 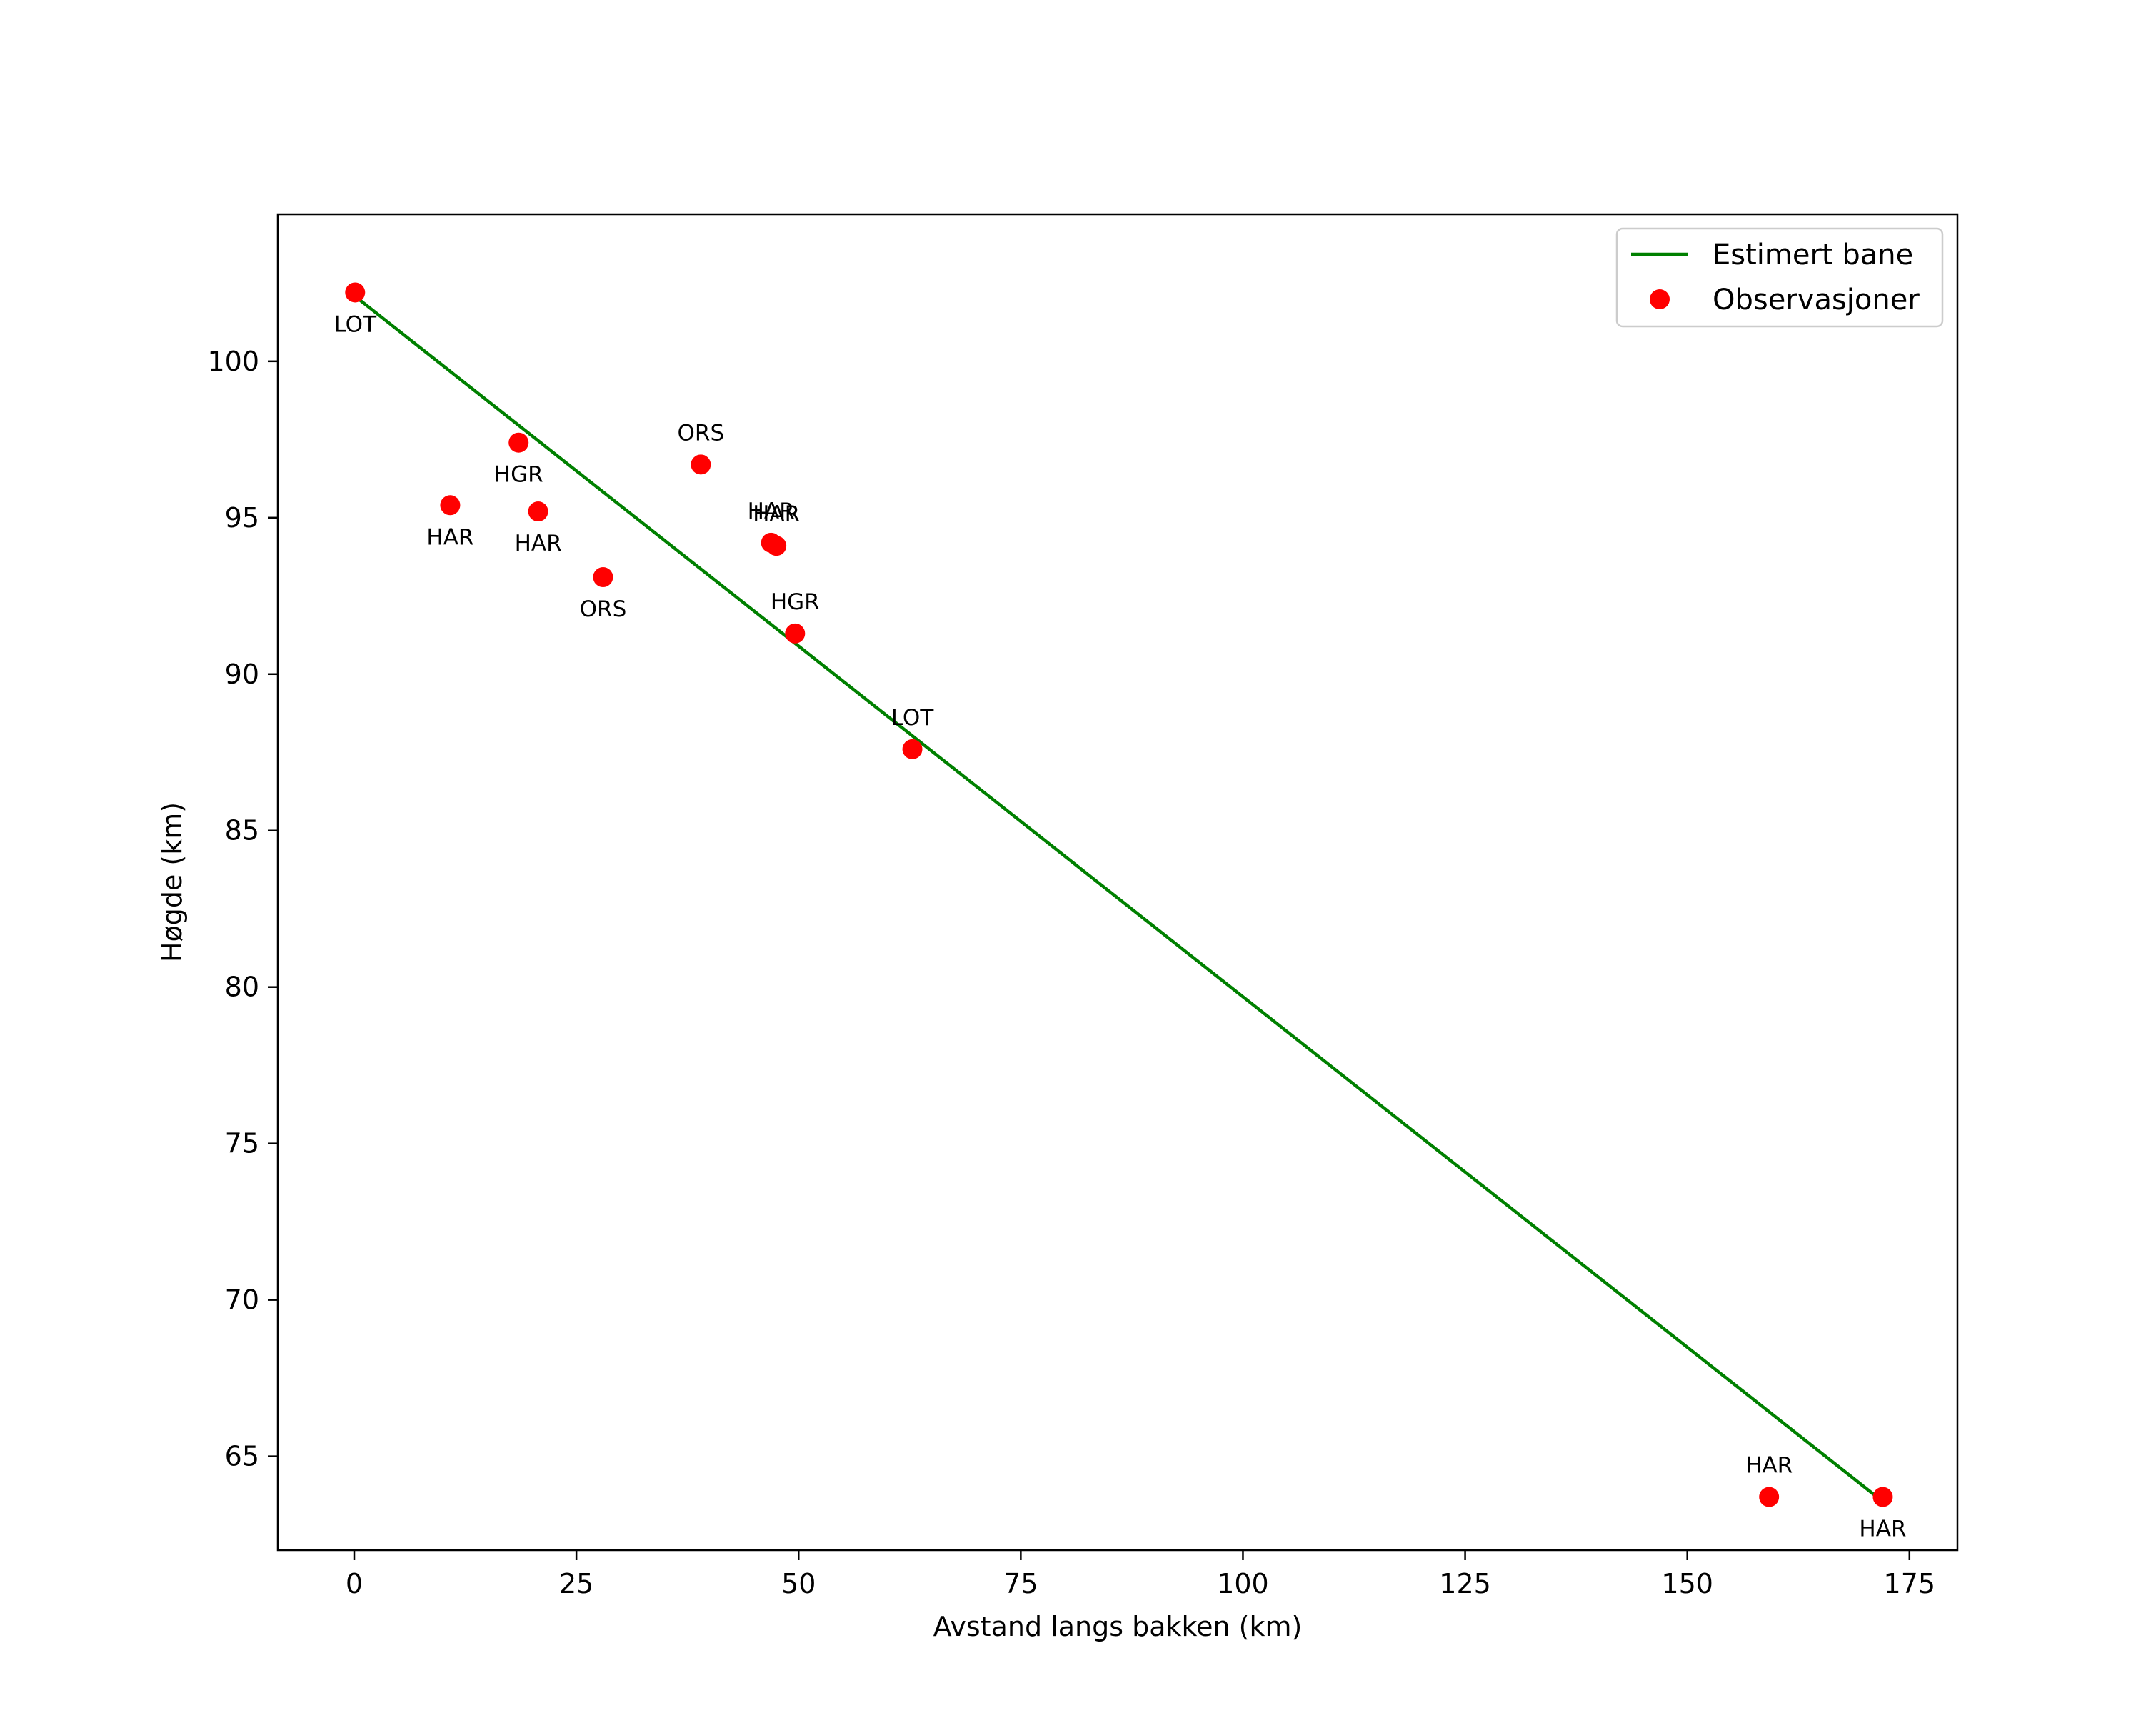 I want to click on y-tick-label: 80, so click(x=242, y=987).